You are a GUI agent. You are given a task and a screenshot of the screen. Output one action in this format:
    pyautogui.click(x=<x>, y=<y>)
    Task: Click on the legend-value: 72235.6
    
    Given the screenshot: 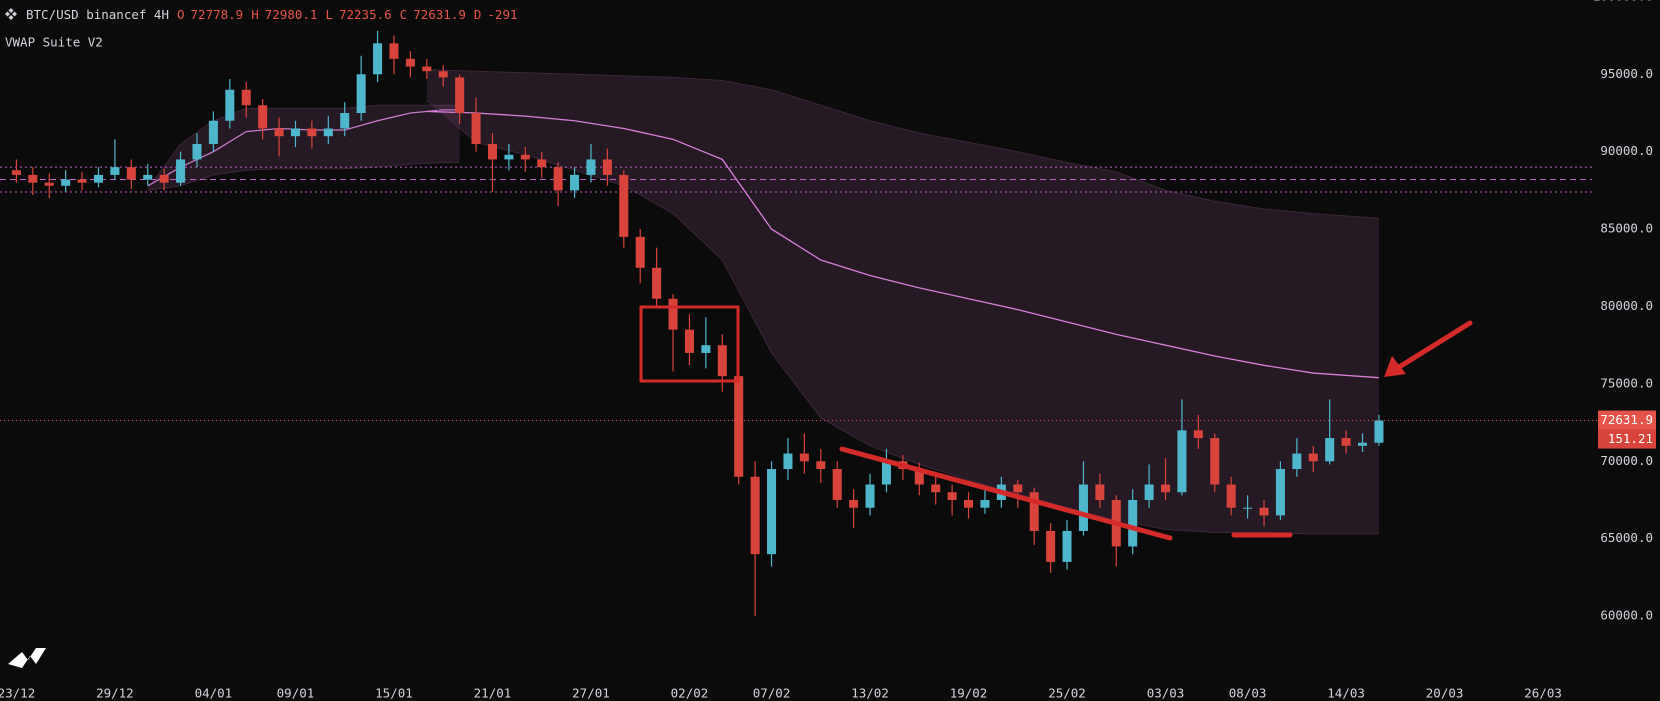 What is the action you would take?
    pyautogui.click(x=365, y=14)
    